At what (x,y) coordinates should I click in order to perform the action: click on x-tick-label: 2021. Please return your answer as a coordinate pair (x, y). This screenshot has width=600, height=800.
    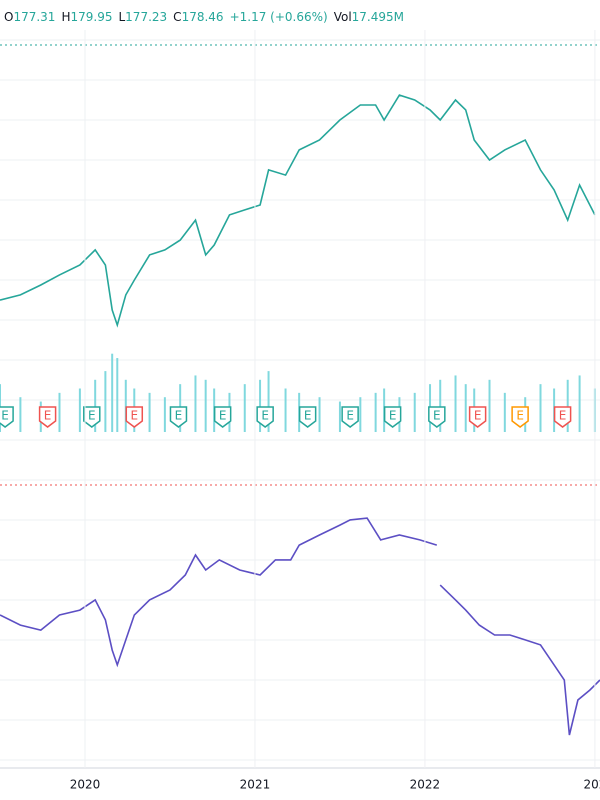
    Looking at the image, I should click on (255, 785).